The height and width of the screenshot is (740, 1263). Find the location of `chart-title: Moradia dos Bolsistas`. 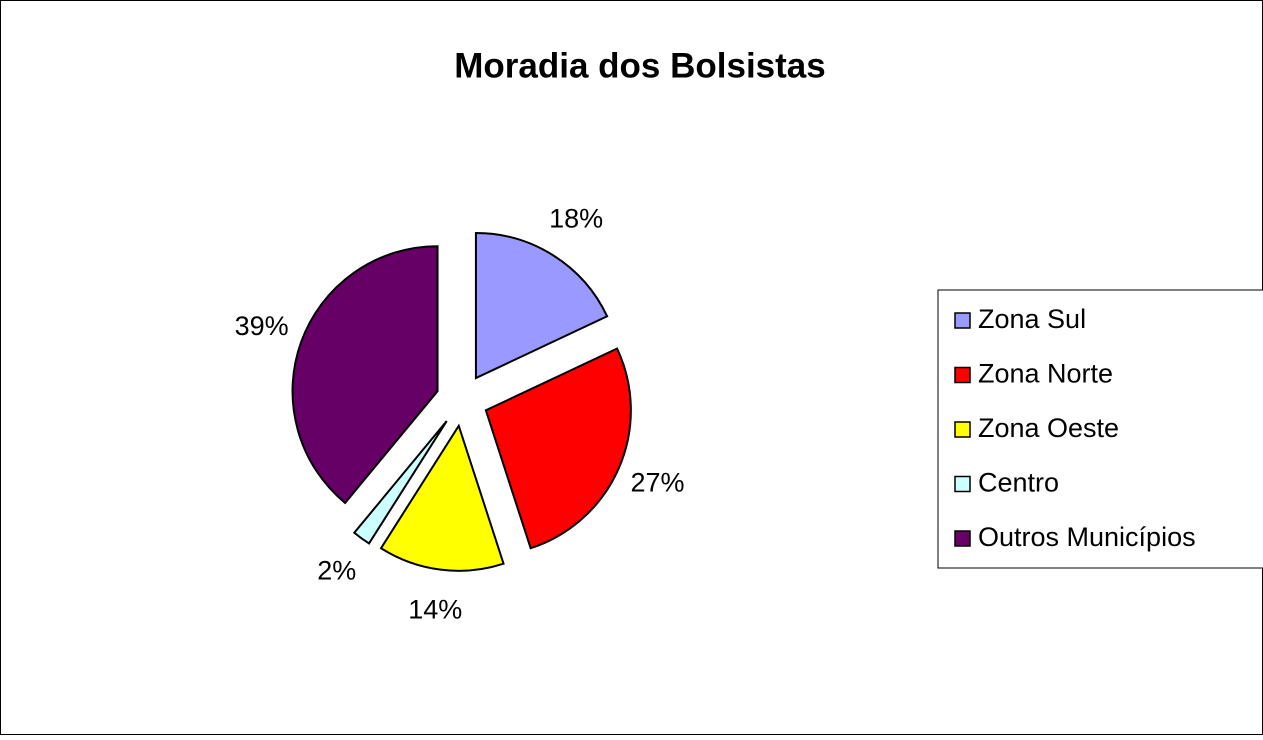

chart-title: Moradia dos Bolsistas is located at coordinates (639, 65).